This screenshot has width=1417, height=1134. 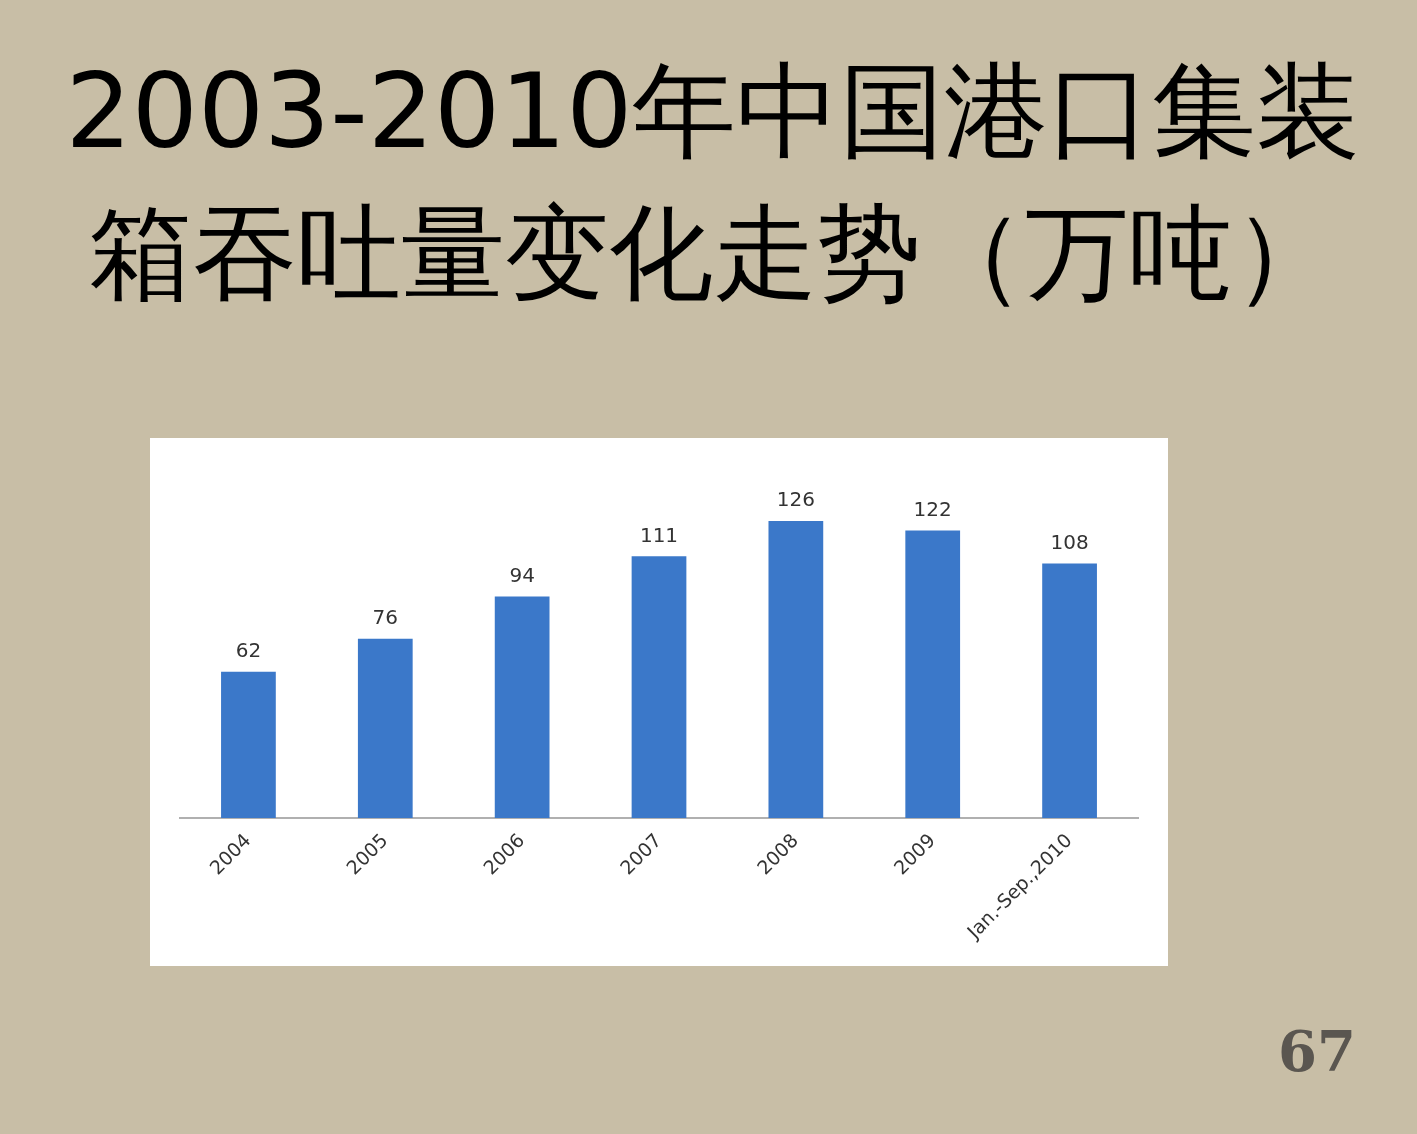 What do you see at coordinates (795, 499) in the screenshot?
I see `data-label: 126` at bounding box center [795, 499].